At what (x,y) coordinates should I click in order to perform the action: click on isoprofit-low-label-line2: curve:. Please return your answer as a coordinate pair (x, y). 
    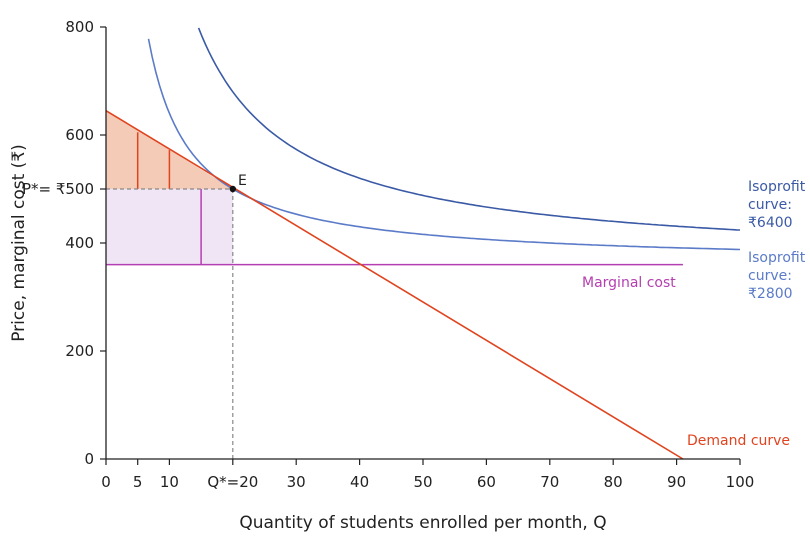
    Looking at the image, I should click on (770, 276).